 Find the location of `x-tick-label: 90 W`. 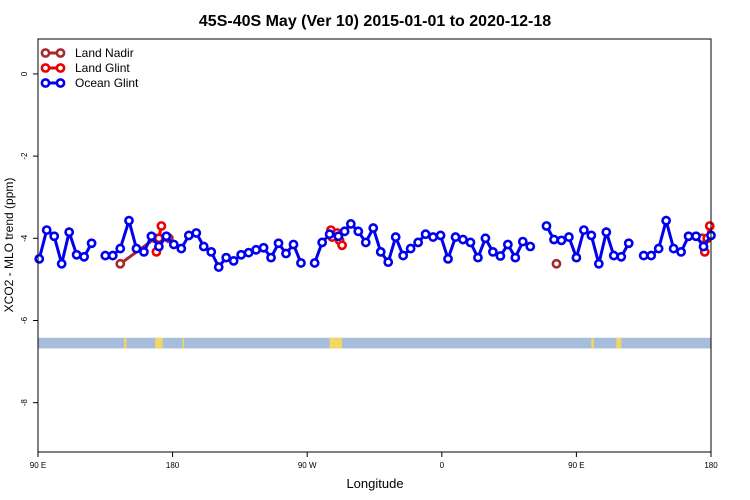

x-tick-label: 90 W is located at coordinates (307, 465).